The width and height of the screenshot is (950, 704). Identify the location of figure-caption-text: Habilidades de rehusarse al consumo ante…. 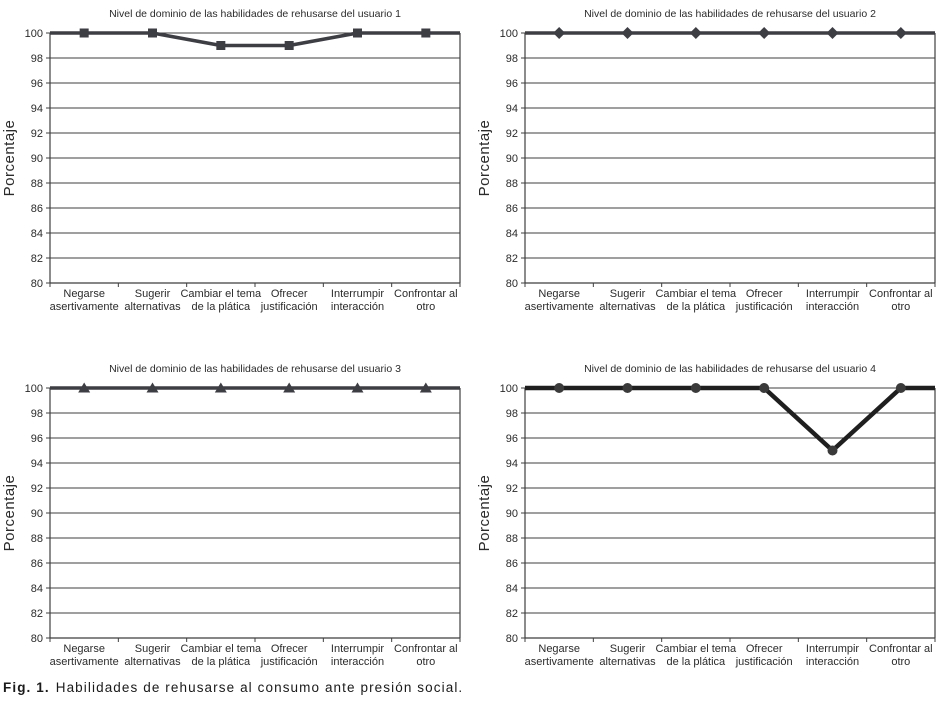
(259, 687).